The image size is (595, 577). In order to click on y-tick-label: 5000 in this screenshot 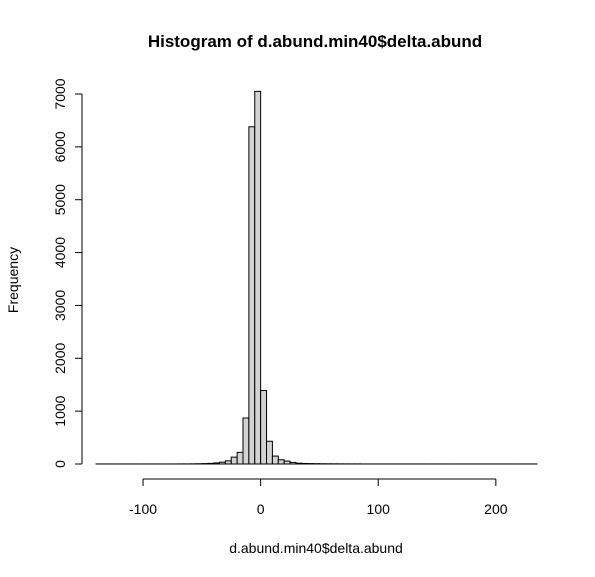, I will do `click(60, 199)`.